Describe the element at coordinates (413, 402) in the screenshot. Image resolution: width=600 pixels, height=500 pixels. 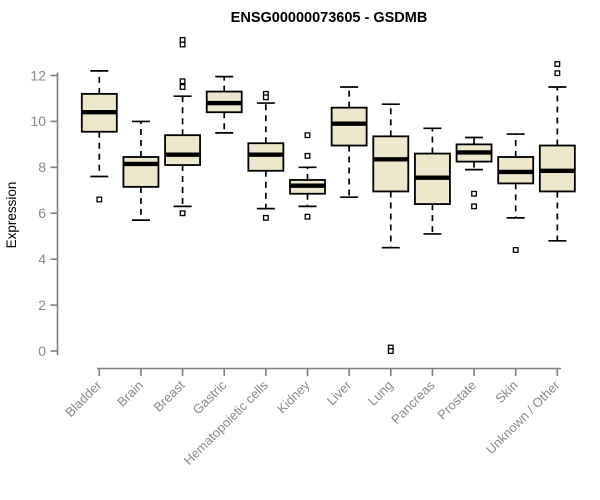
I see `x-tick-label-pancreas: Pancreas` at that location.